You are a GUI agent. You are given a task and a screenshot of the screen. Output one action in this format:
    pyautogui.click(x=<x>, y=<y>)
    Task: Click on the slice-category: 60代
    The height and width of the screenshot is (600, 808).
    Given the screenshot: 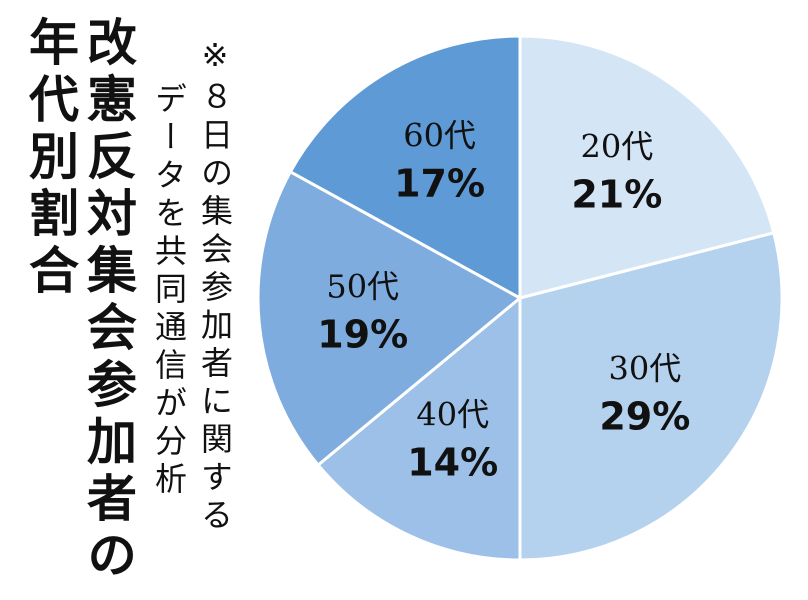 What is the action you would take?
    pyautogui.click(x=439, y=136)
    